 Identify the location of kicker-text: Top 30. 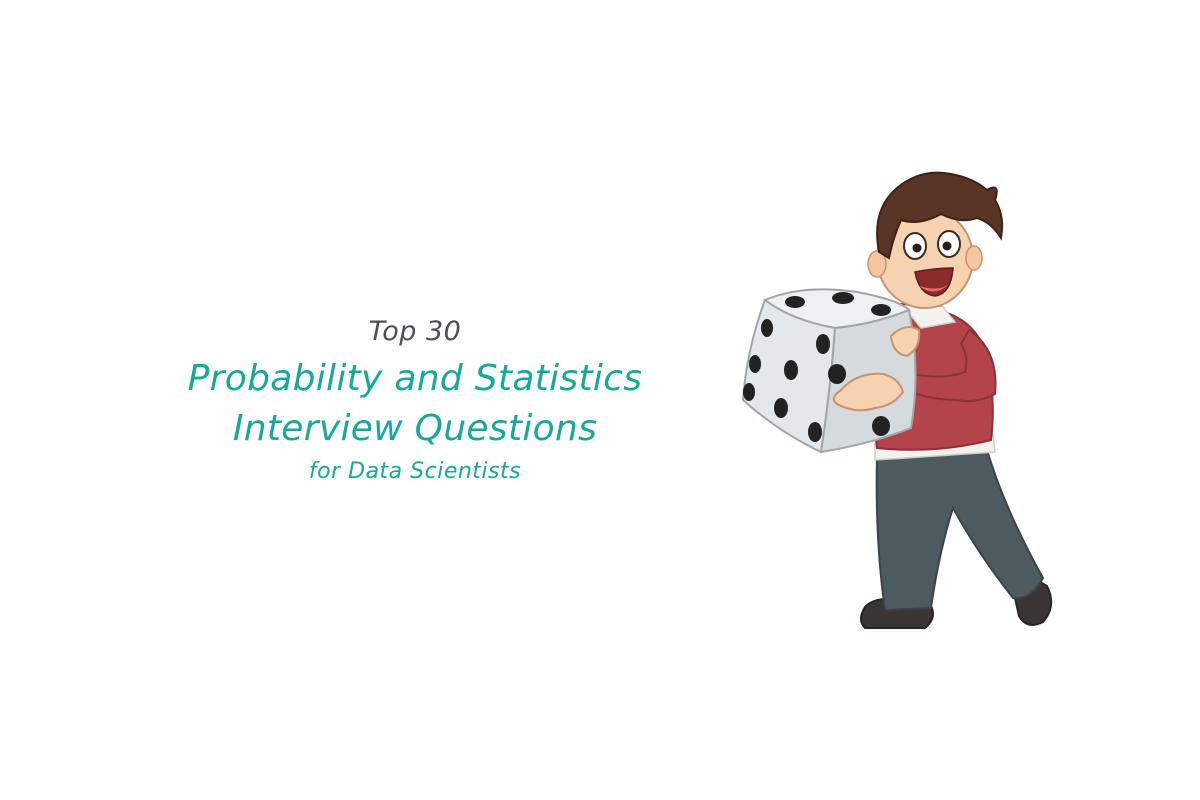
(415, 331).